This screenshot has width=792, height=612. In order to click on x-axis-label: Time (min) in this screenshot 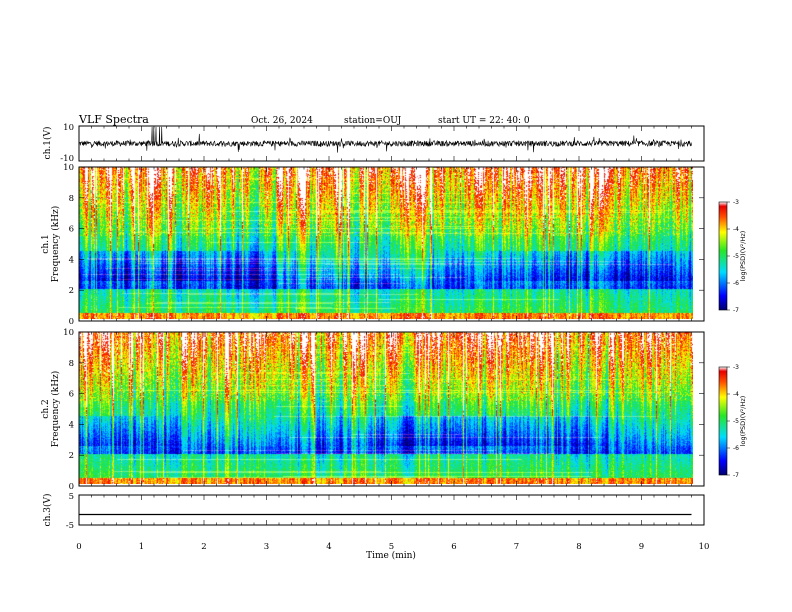, I will do `click(391, 555)`.